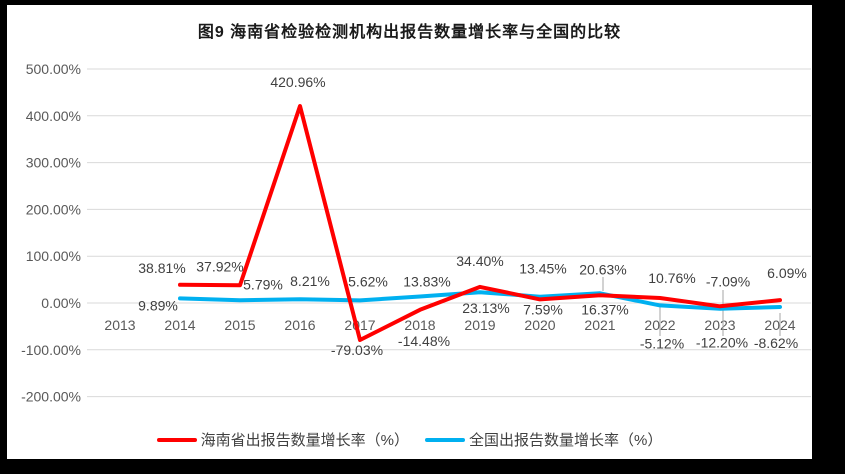 The image size is (845, 474). What do you see at coordinates (179, 325) in the screenshot?
I see `x-axis-tick-label: 2014` at bounding box center [179, 325].